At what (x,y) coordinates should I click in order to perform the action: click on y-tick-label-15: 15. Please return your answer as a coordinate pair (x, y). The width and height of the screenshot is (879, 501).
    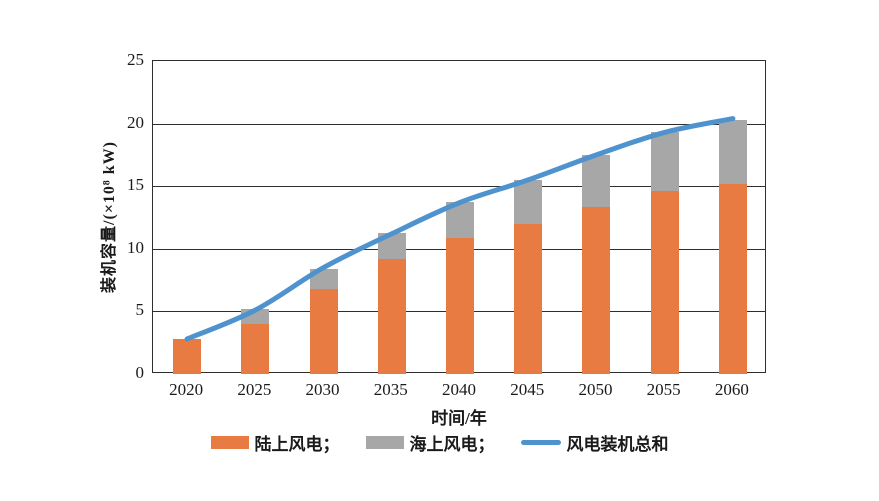
    Looking at the image, I should click on (135, 185).